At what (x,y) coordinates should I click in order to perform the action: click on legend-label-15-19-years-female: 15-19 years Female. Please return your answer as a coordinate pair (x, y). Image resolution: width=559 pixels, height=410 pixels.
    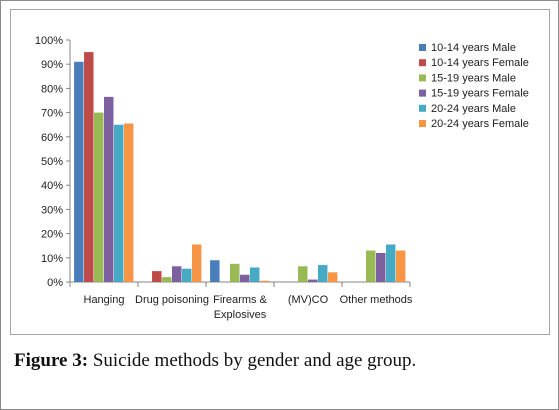
    Looking at the image, I should click on (480, 94).